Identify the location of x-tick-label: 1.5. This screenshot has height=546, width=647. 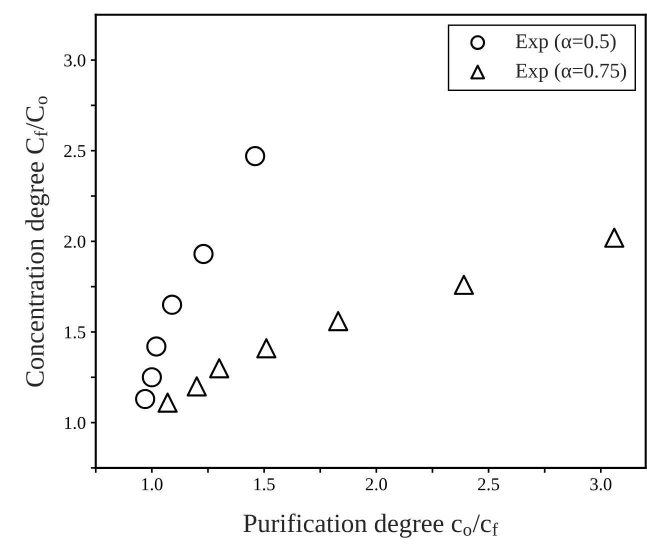
(264, 484).